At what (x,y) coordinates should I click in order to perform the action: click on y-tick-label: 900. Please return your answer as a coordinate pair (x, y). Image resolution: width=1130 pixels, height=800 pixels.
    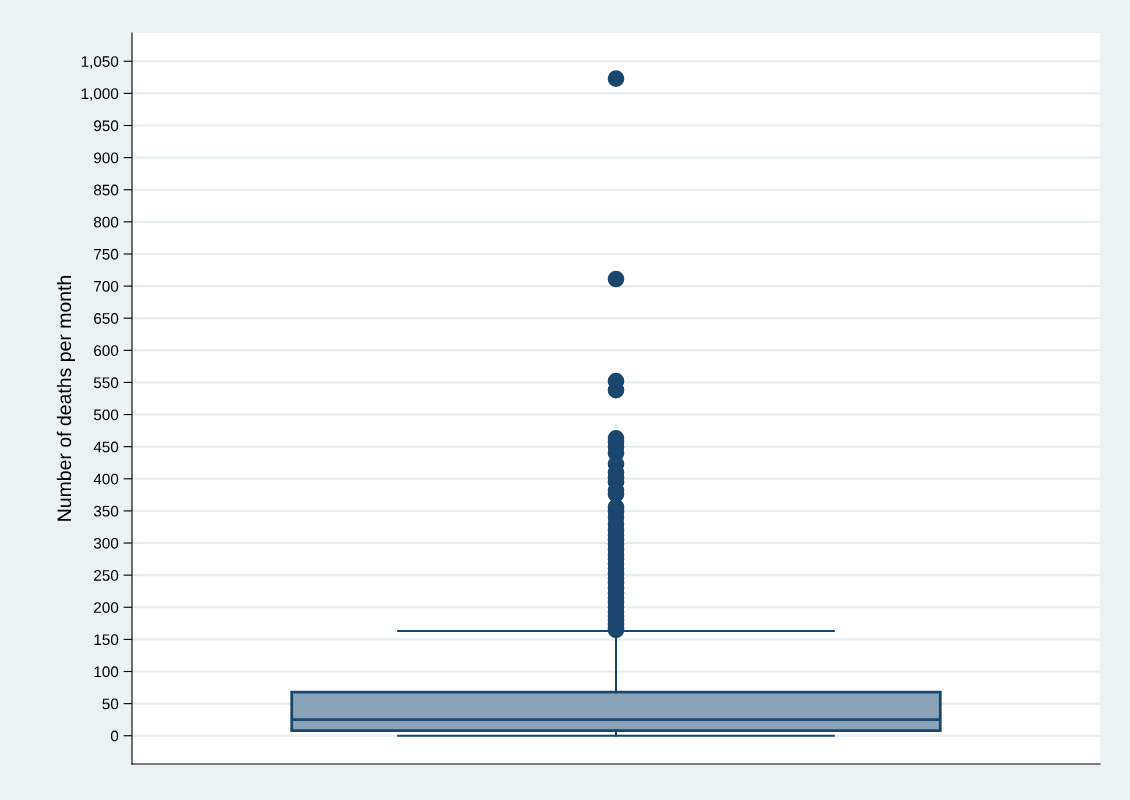
    Looking at the image, I should click on (106, 158).